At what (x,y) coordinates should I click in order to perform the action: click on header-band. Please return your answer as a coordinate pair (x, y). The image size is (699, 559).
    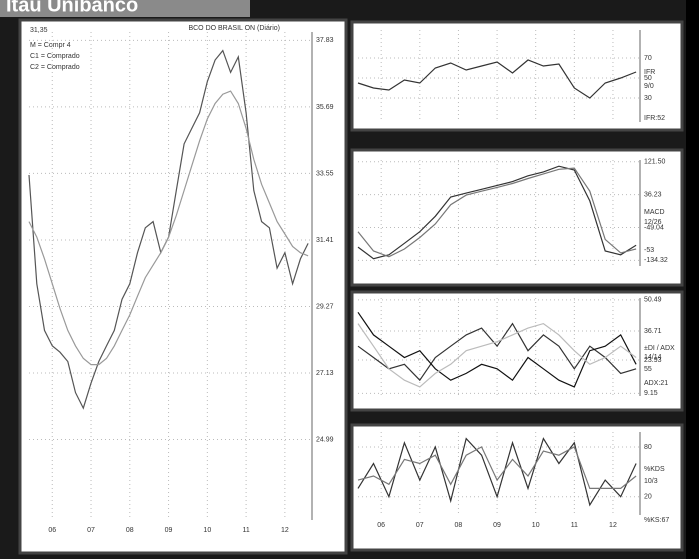
    Looking at the image, I should click on (125, 8).